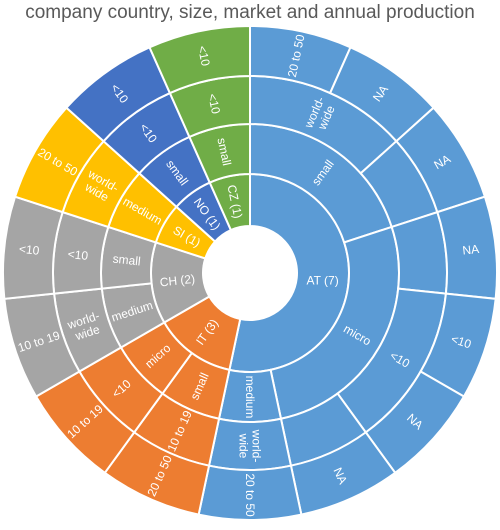  Describe the element at coordinates (250, 495) in the screenshot. I see `segment-label: 20 to 50` at that location.